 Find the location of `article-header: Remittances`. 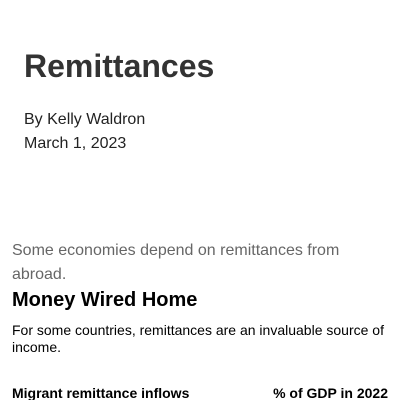

article-header: Remittances is located at coordinates (200, 66).